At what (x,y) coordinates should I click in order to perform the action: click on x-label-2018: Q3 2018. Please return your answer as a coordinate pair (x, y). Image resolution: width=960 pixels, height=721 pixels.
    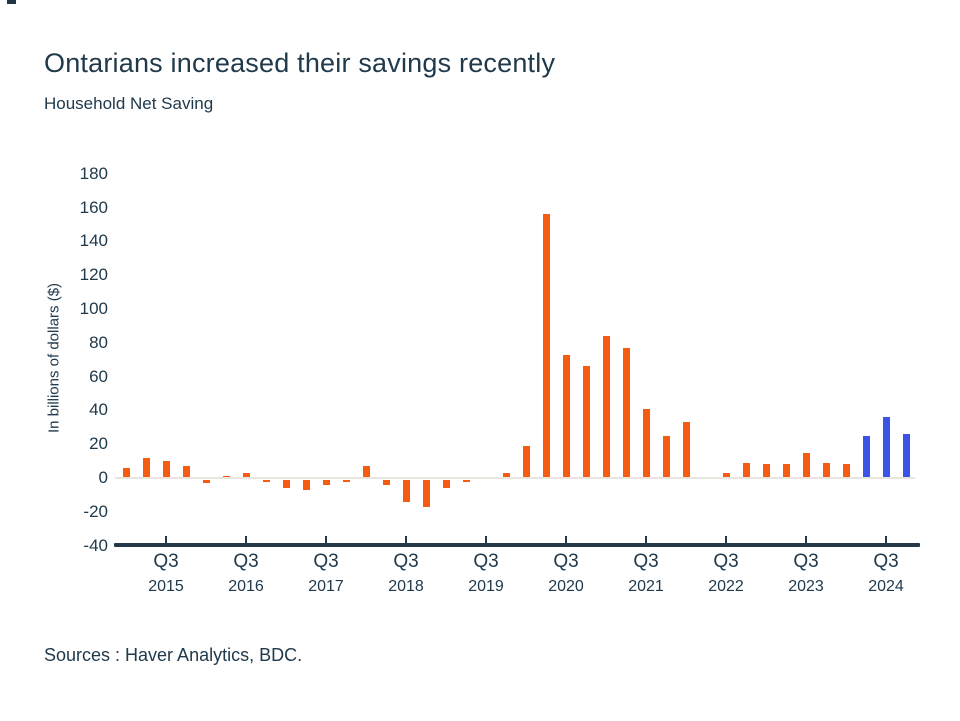
    Looking at the image, I should click on (406, 573).